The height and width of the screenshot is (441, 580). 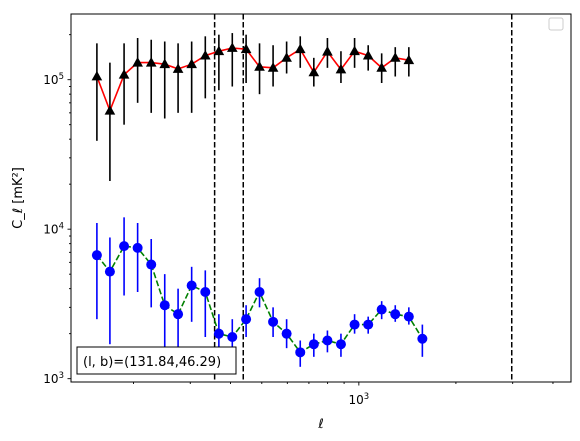 I want to click on y-tick-label: 10⁴, so click(x=53, y=229).